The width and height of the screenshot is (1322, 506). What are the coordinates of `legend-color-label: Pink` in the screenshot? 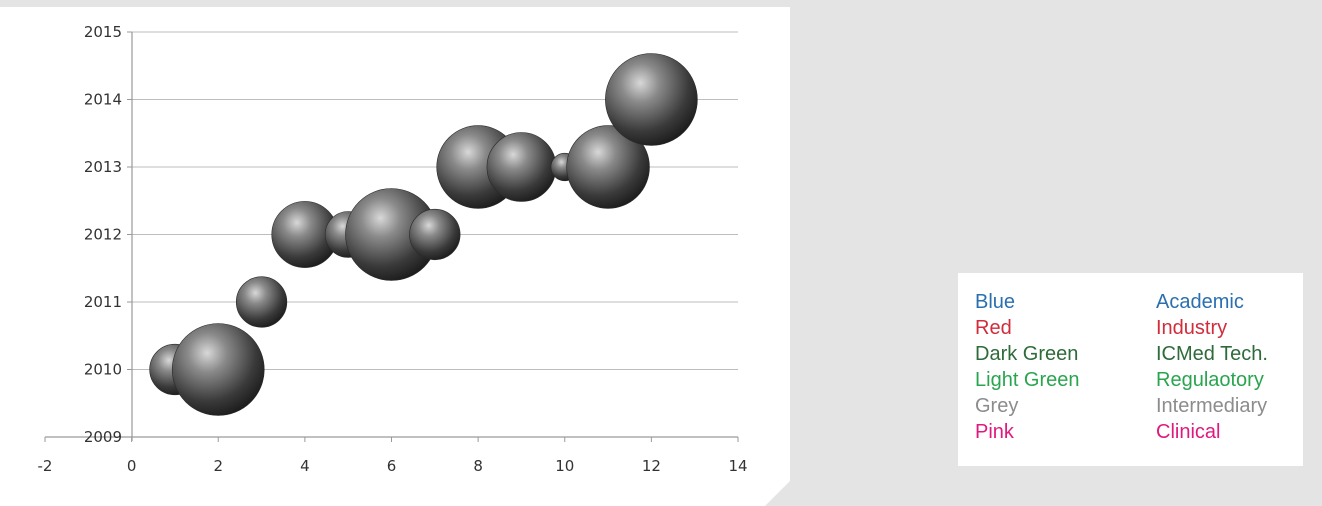 It's located at (994, 432).